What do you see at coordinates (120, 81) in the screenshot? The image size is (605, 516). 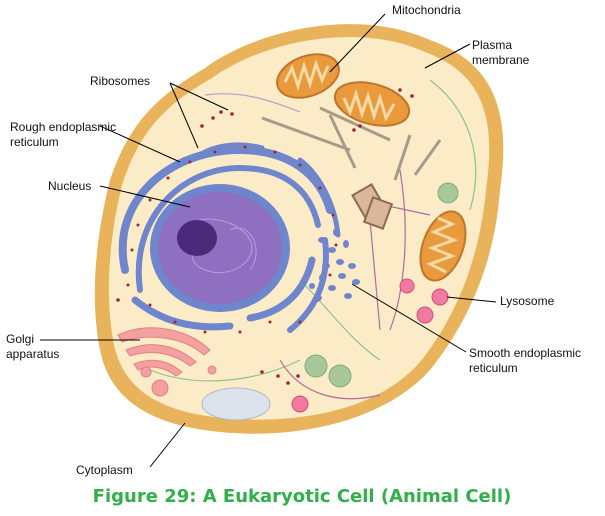 I see `label-ribosomes: Ribosomes` at bounding box center [120, 81].